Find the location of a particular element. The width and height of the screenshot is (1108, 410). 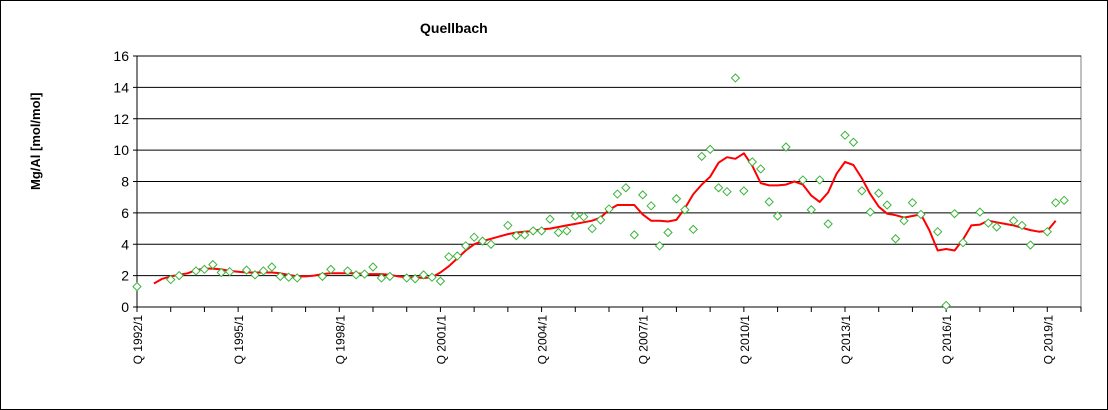

x-tick-label: Q 1992/1 is located at coordinates (138, 340).